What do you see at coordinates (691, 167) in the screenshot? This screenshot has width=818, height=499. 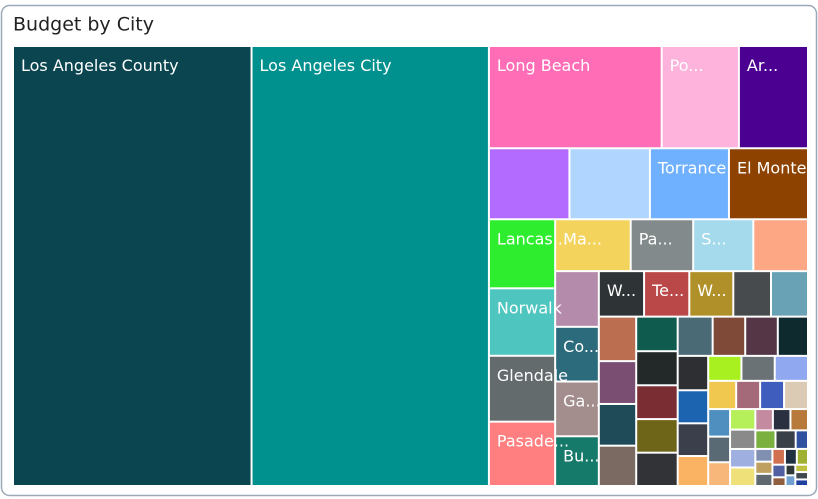 I see `tile-label: Torrance` at bounding box center [691, 167].